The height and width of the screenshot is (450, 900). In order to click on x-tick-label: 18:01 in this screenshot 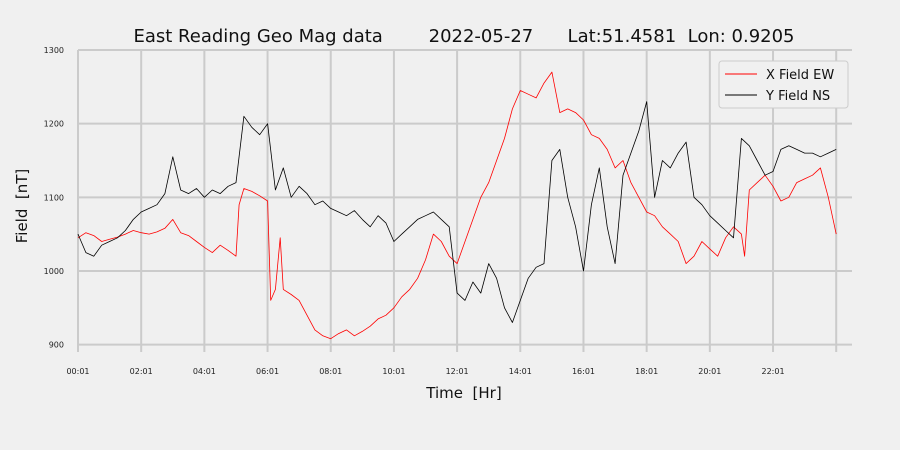, I will do `click(646, 371)`.